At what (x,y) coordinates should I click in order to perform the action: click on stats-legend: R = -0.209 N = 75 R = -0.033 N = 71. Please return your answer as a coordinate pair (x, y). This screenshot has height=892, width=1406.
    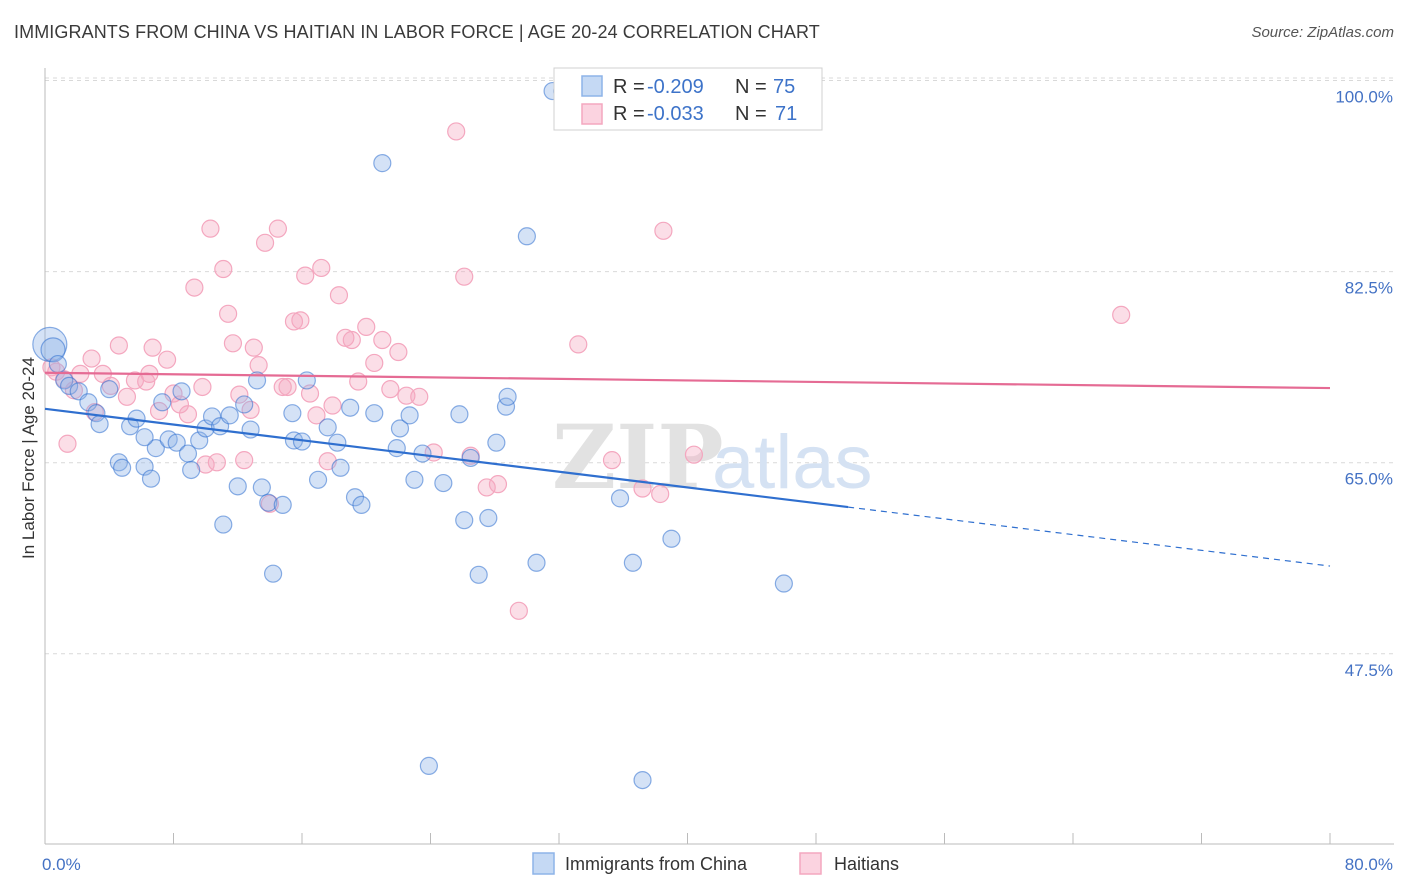
    Looking at the image, I should click on (688, 99).